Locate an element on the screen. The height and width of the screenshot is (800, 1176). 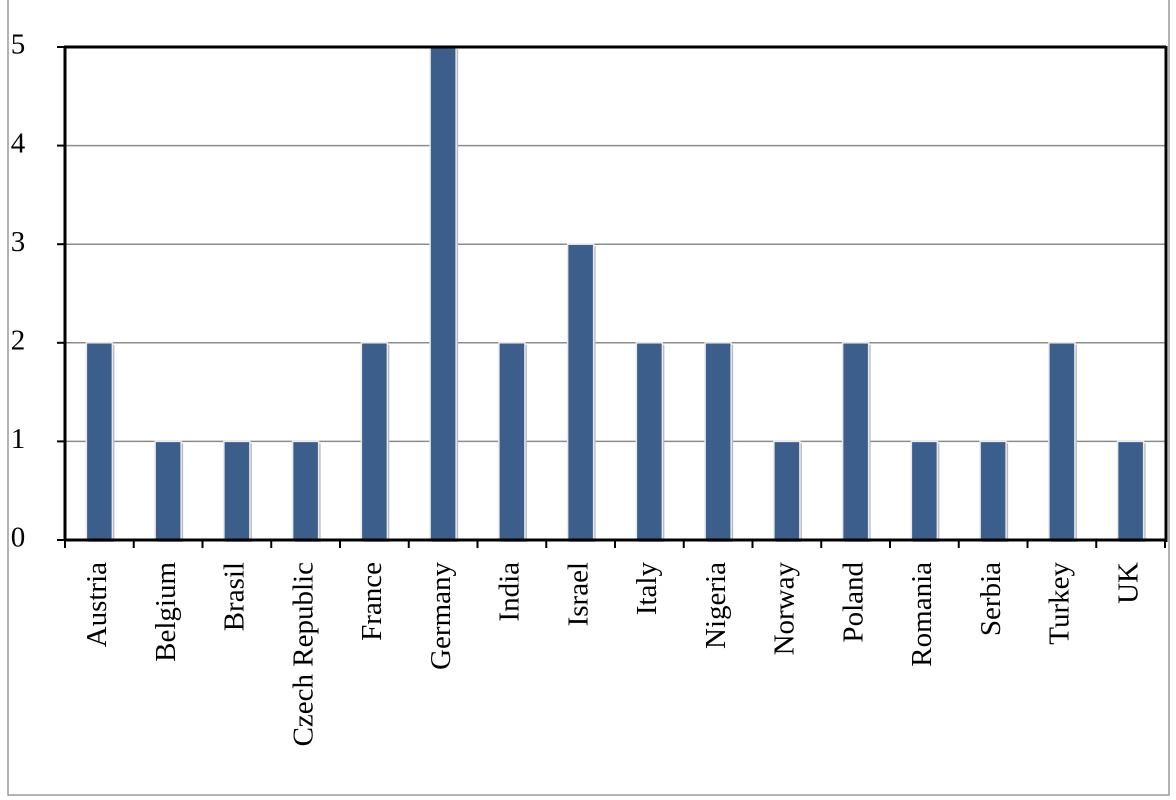
x-tick-label: Nigeria is located at coordinates (716, 605).